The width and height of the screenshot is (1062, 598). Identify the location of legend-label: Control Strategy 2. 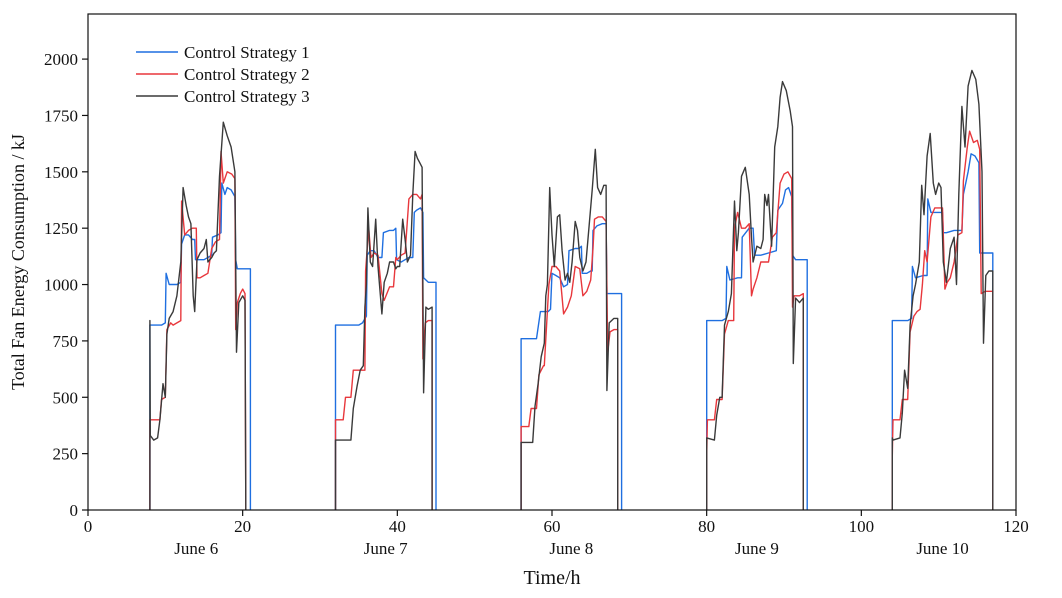
(247, 74).